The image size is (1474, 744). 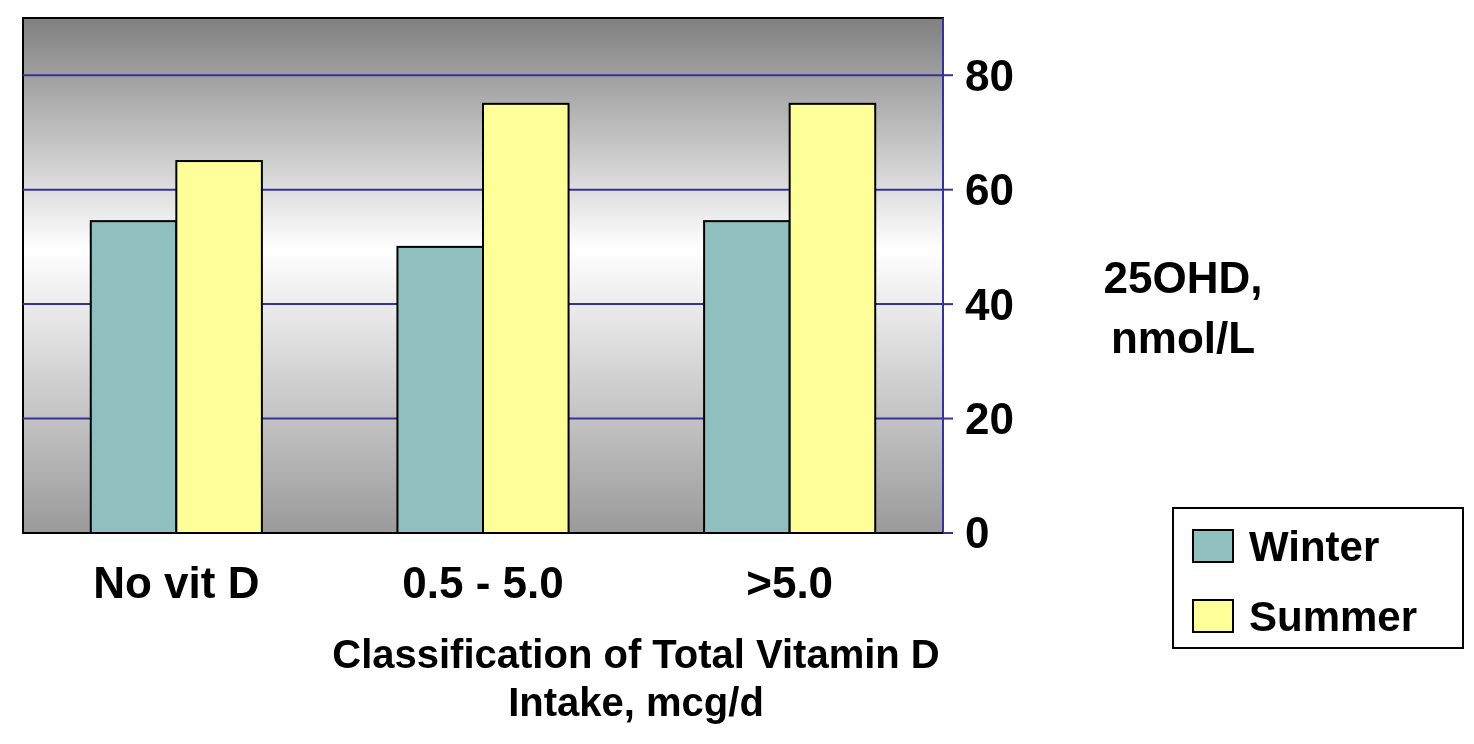 What do you see at coordinates (989, 418) in the screenshot?
I see `y-tick-label: 20` at bounding box center [989, 418].